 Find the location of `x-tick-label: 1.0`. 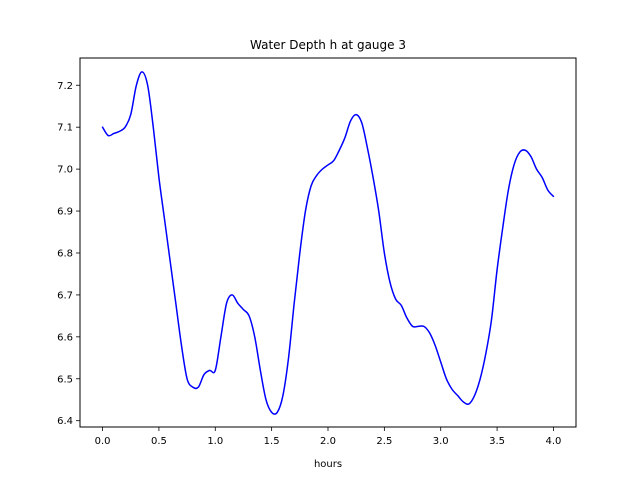

x-tick-label: 1.0 is located at coordinates (215, 441).